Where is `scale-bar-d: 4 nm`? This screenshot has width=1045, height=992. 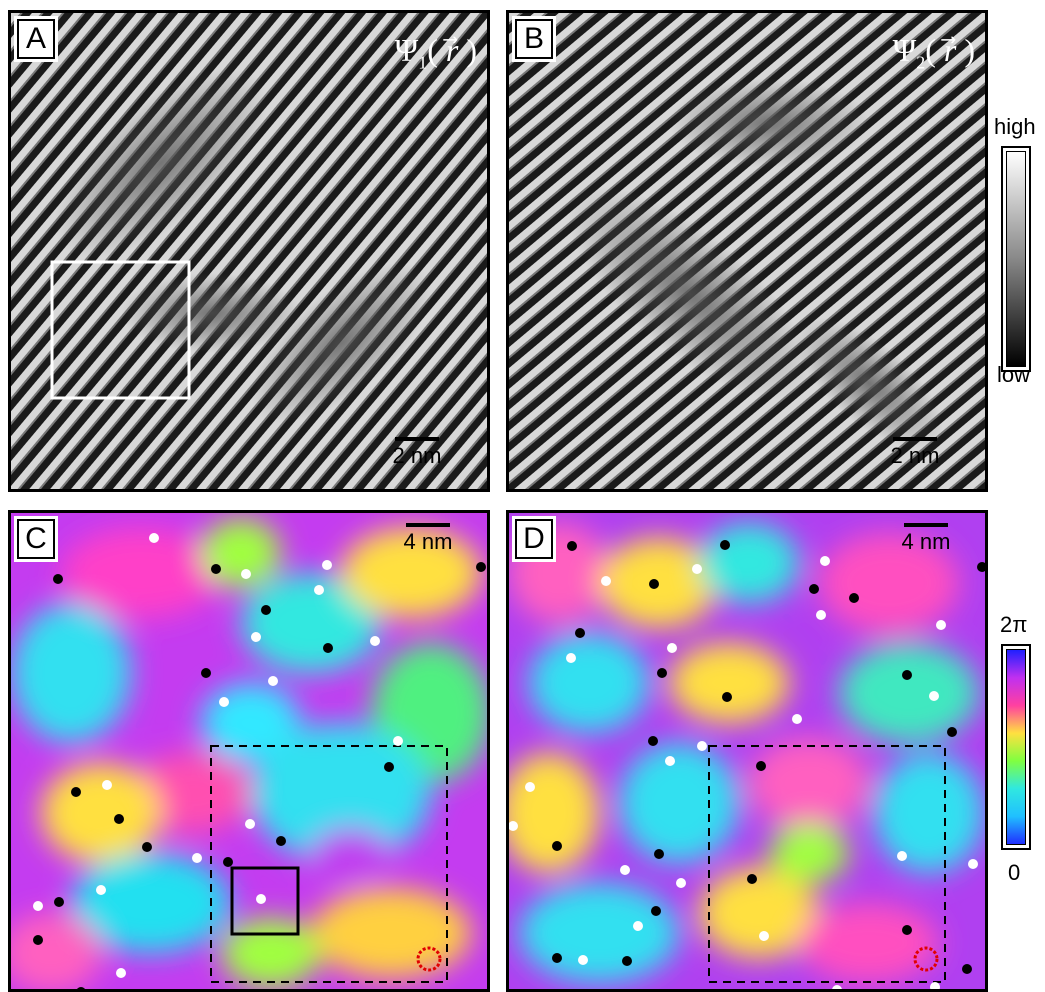
scale-bar-d: 4 nm is located at coordinates (926, 539).